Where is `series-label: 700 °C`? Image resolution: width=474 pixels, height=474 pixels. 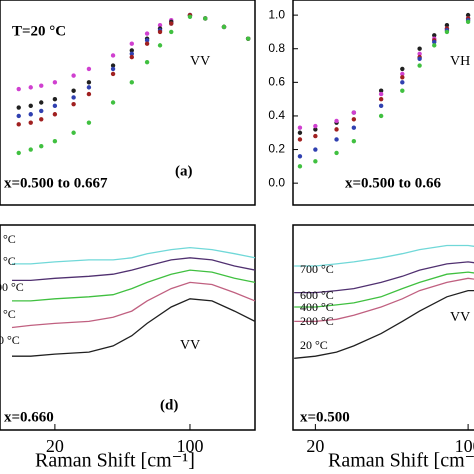
series-label: 700 °C is located at coordinates (8, 239).